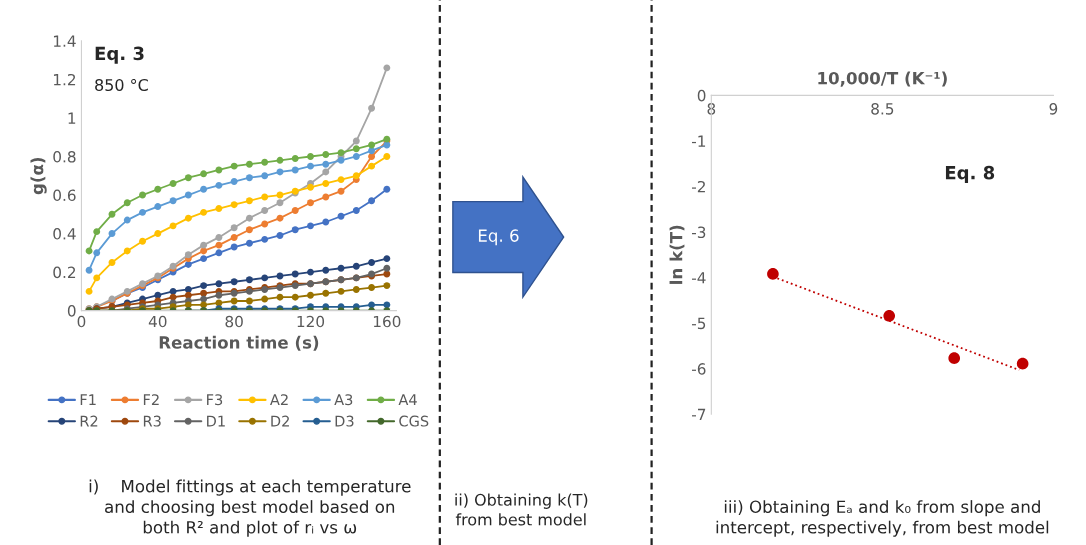  I want to click on x-tick-label: 0, so click(81, 321).